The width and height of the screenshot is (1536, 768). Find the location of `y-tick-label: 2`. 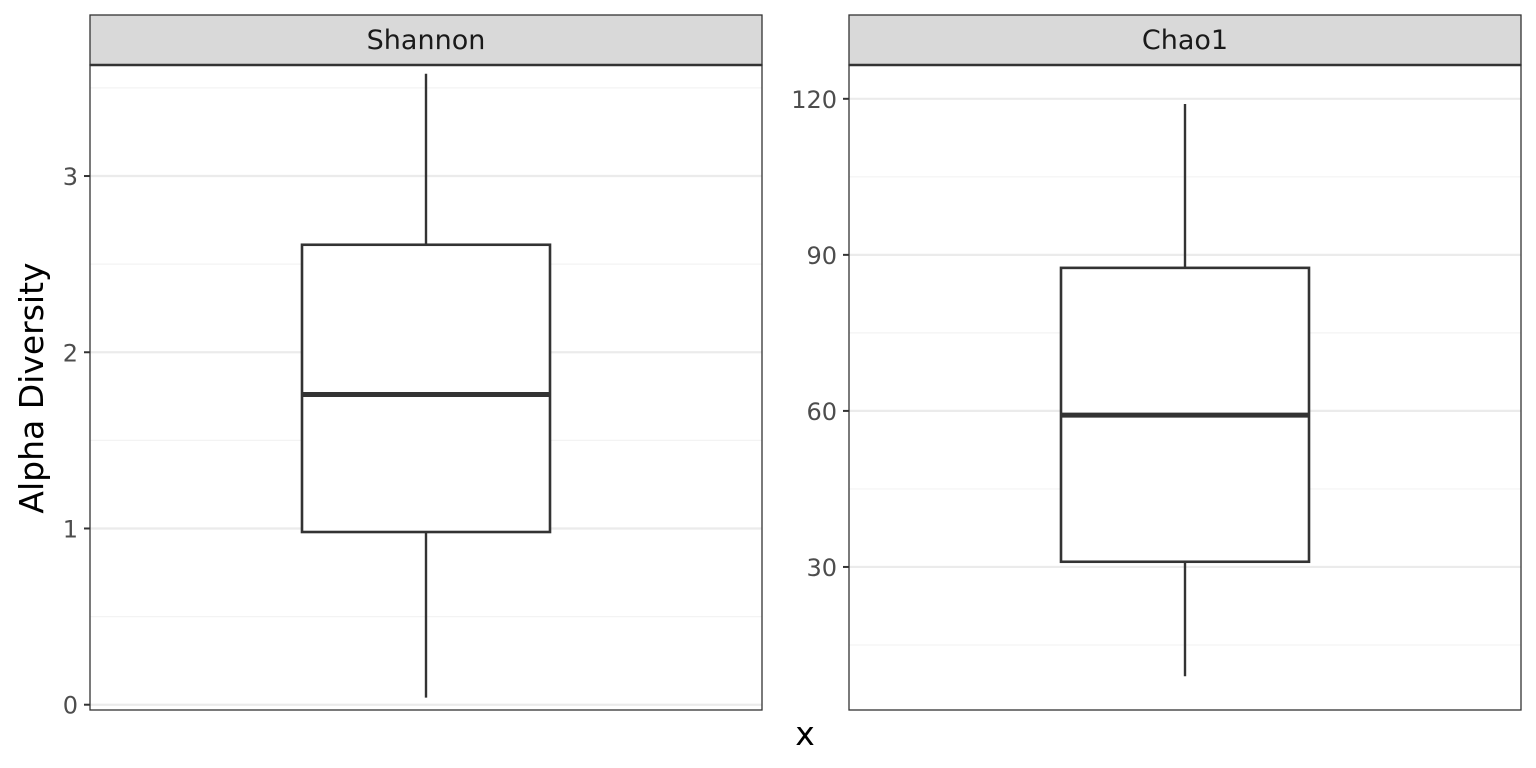

y-tick-label: 2 is located at coordinates (70, 353).